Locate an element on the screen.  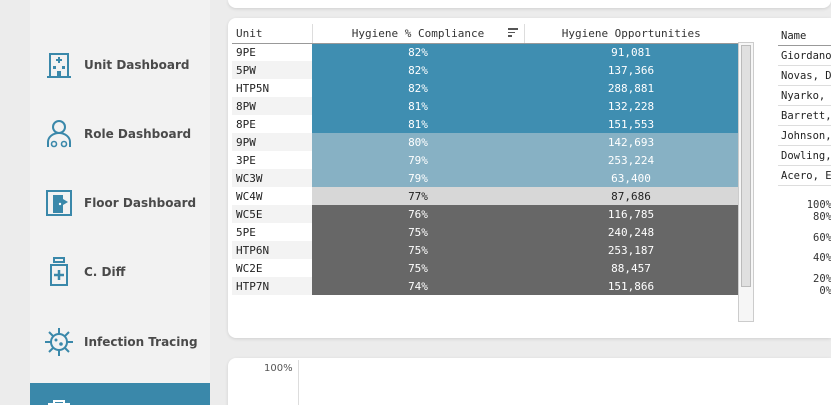
name-row: Nyarko, N is located at coordinates (804, 96).